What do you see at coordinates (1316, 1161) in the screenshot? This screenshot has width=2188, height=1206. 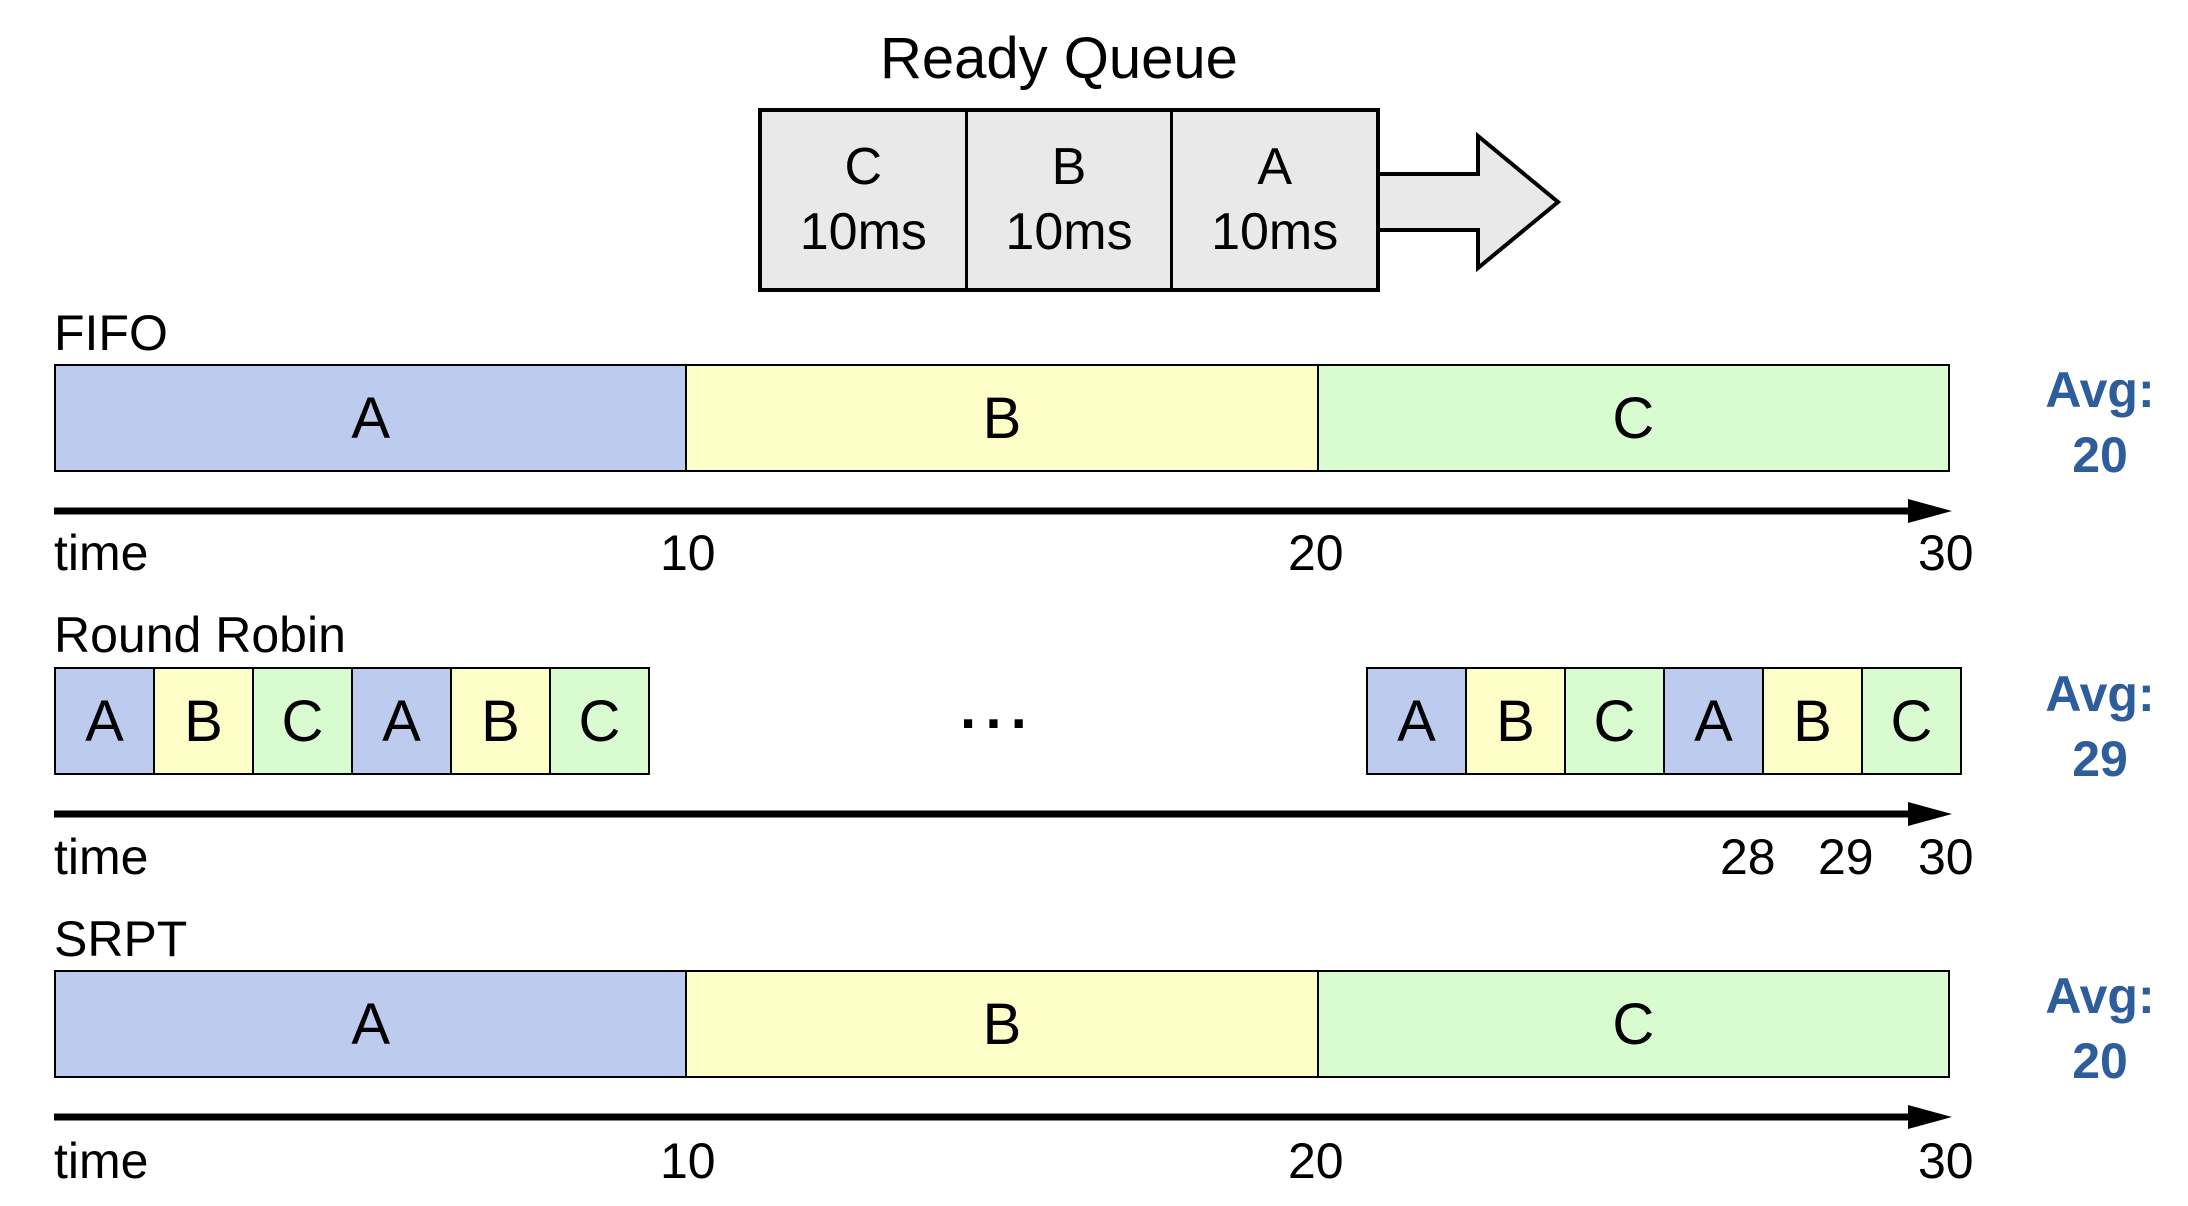 I see `srpt-tick: 20` at bounding box center [1316, 1161].